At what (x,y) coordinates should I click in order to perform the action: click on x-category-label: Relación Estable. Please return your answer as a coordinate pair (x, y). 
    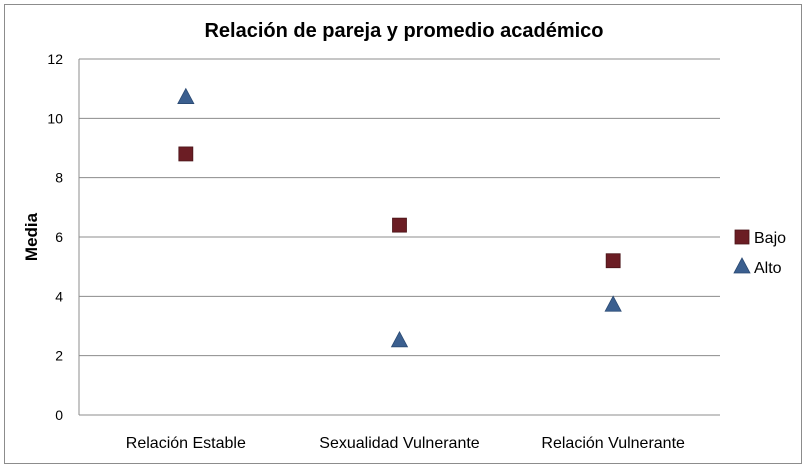
    Looking at the image, I should click on (186, 443).